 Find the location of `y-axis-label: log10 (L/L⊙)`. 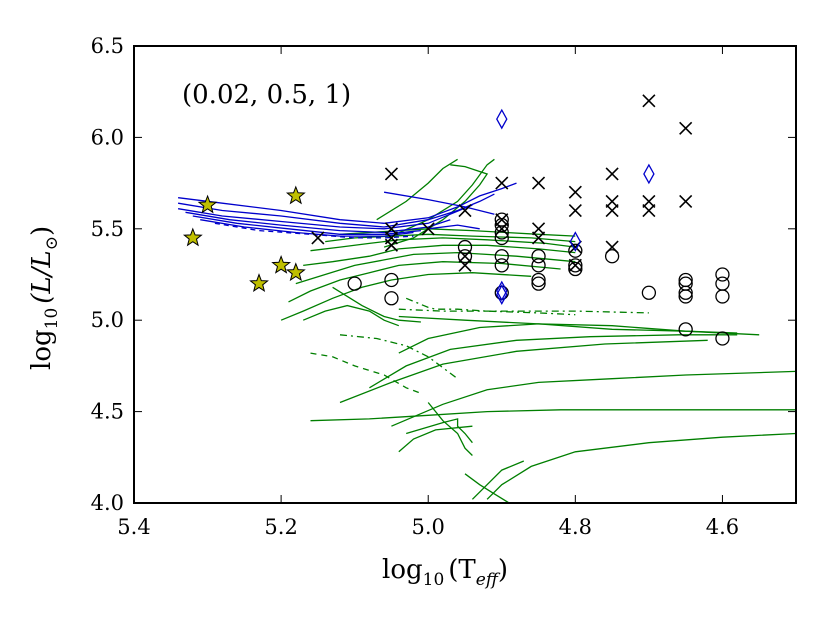

y-axis-label: log10 (L/L⊙) is located at coordinates (44, 298).